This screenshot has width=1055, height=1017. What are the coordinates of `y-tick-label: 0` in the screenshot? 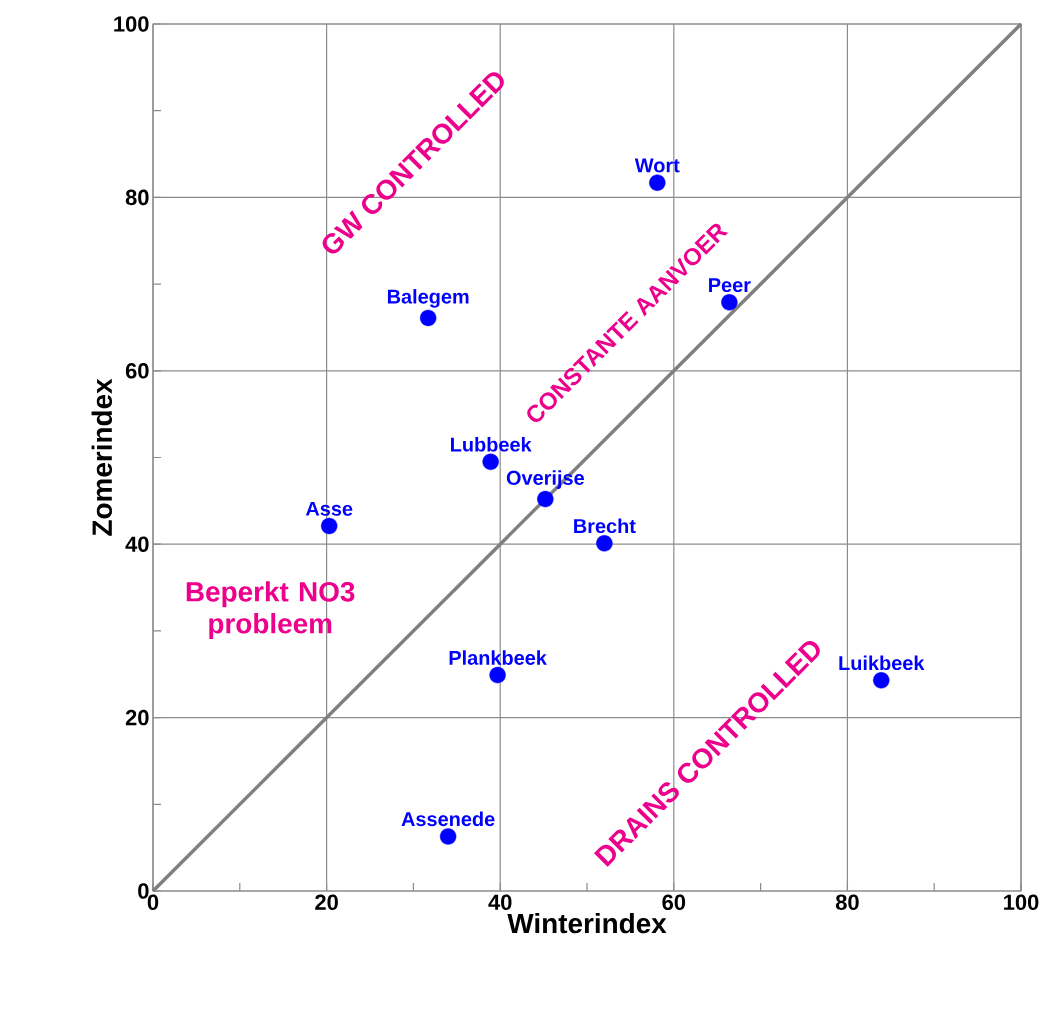 It's located at (143, 891).